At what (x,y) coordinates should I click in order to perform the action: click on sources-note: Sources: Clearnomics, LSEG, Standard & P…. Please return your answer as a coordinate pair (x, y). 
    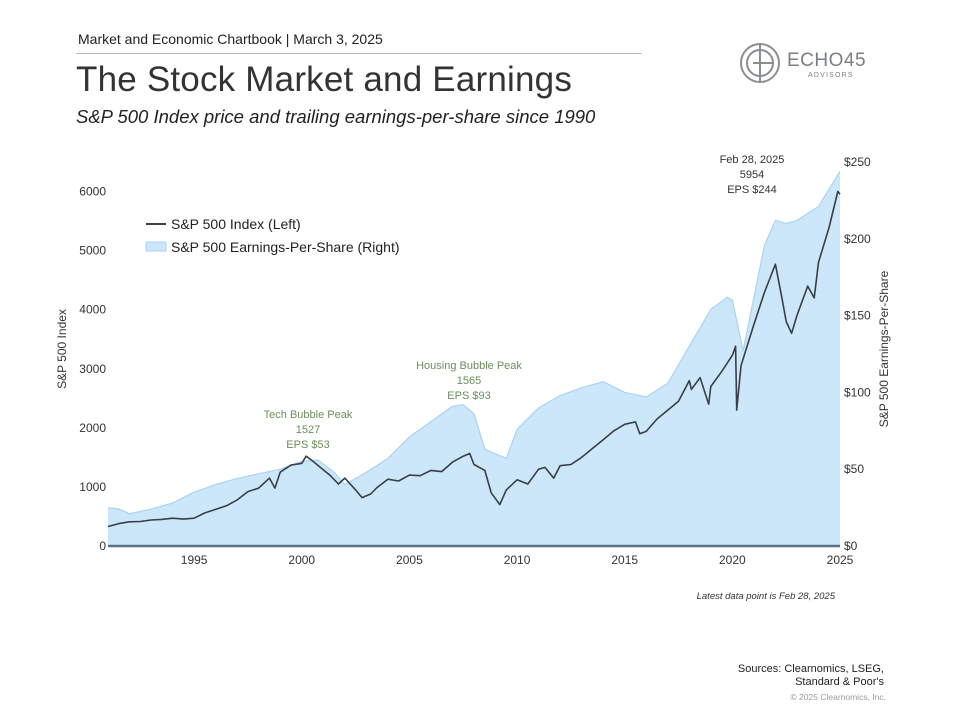
    Looking at the image, I should click on (811, 676).